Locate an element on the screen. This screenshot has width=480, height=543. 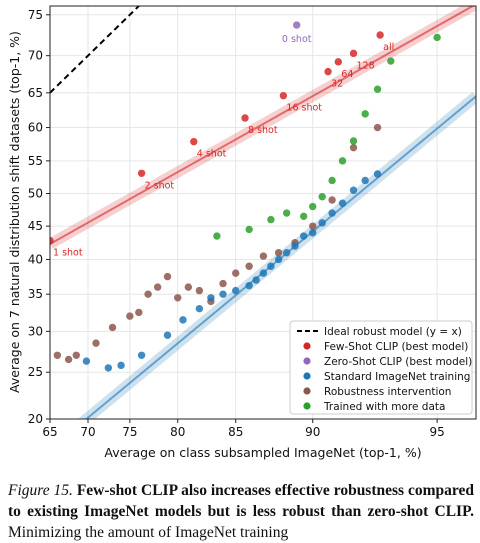
legend-fewshot-swatch is located at coordinates (307, 346).